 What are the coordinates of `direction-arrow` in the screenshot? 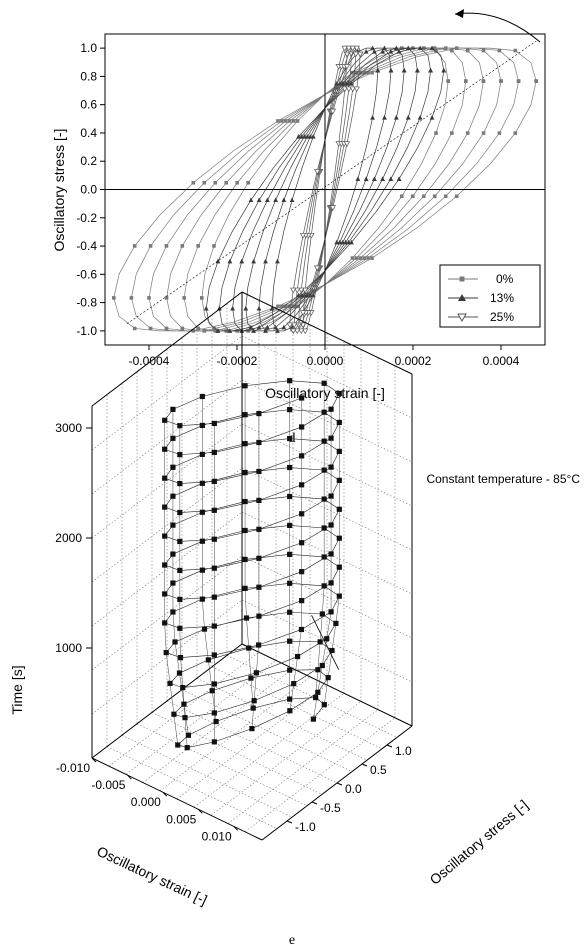 It's located at (325, 642).